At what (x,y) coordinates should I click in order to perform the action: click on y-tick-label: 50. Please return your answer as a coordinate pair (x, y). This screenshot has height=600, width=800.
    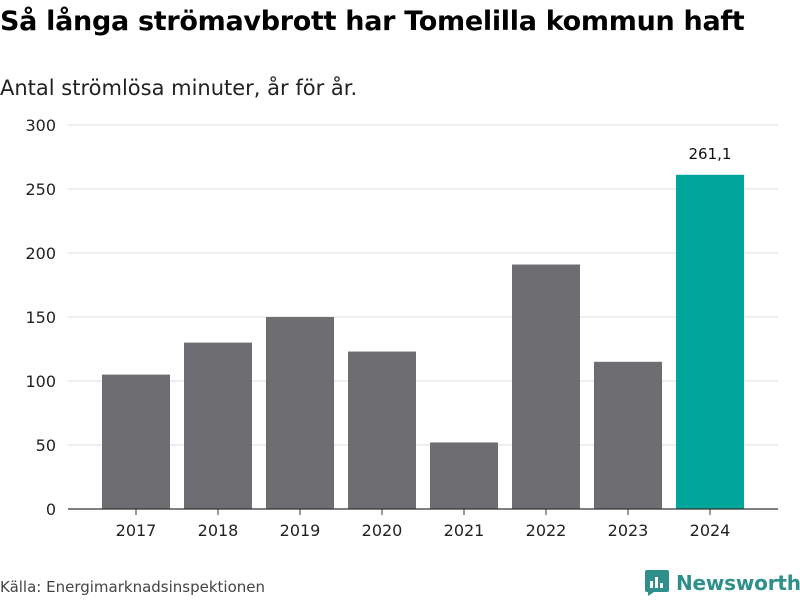
    Looking at the image, I should click on (46, 445).